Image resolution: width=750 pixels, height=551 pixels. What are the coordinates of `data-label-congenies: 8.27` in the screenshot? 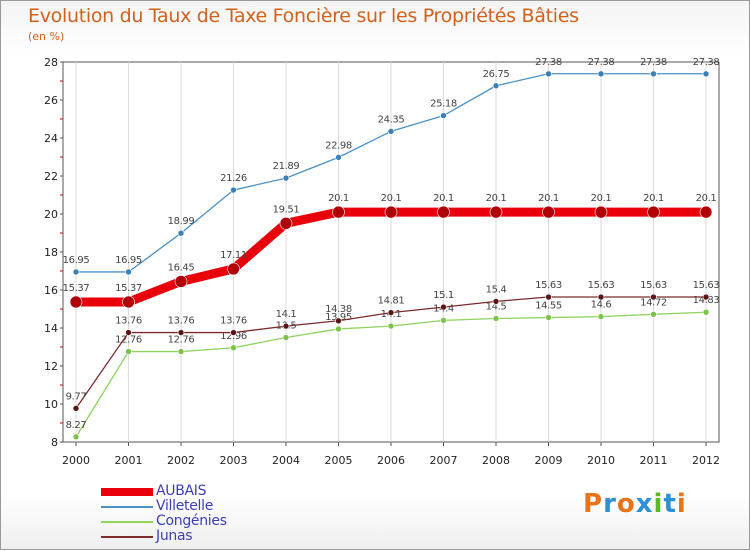 It's located at (76, 425).